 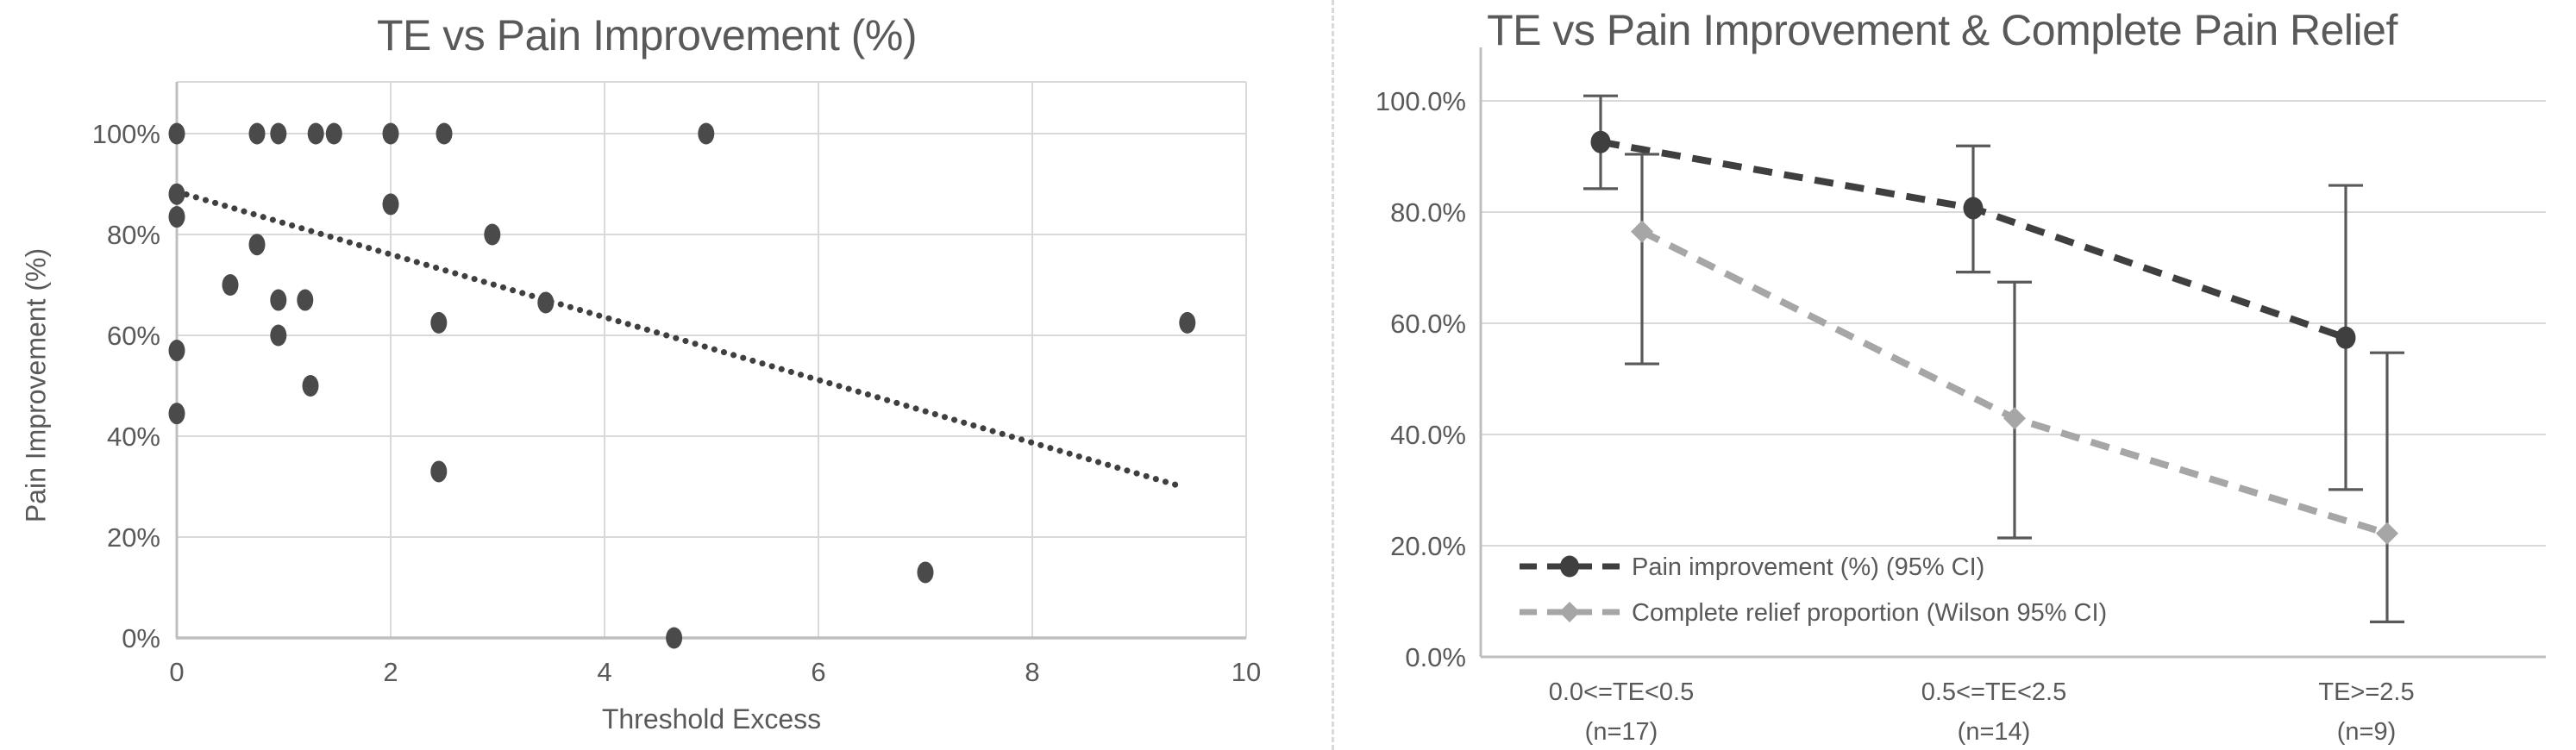 I want to click on line-y-tick-label: 100.0%, so click(x=1421, y=101).